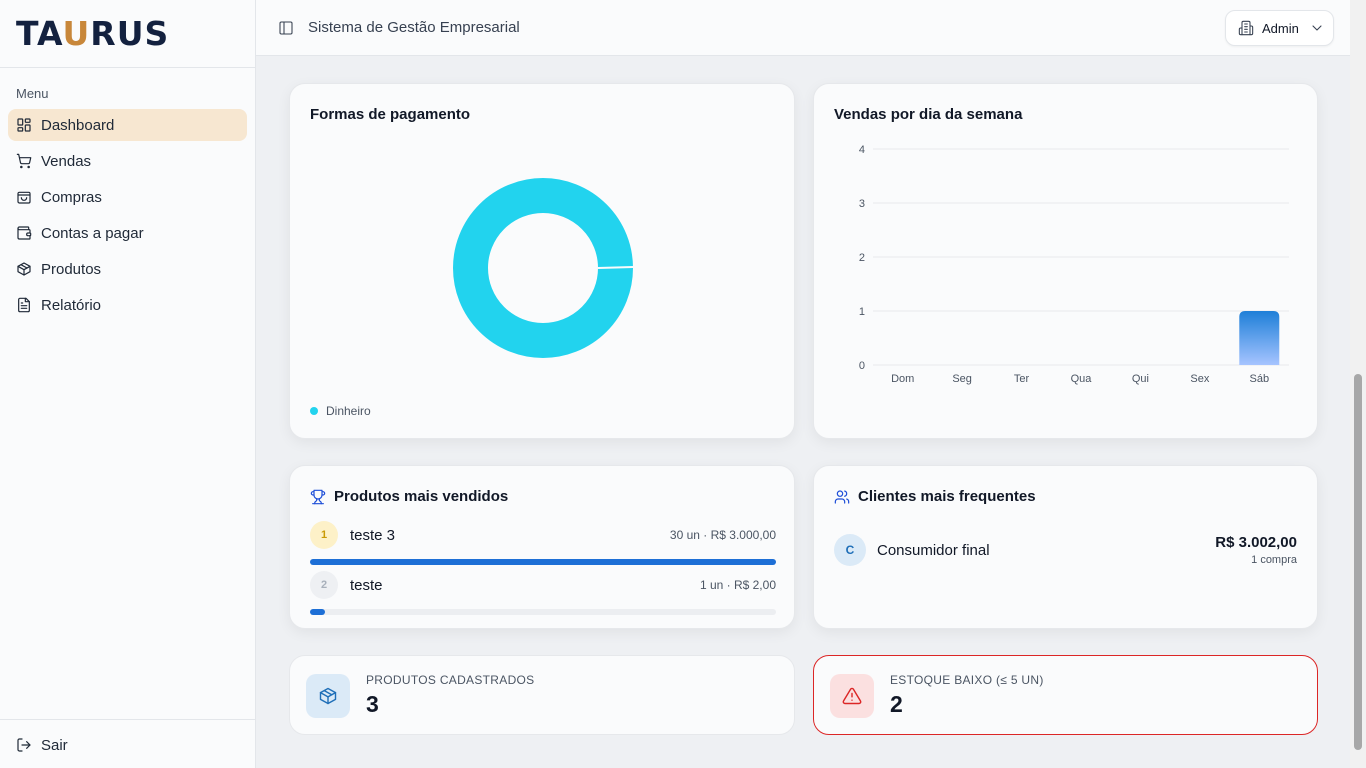  I want to click on client-purchase-count: 1 compra, so click(1274, 560).